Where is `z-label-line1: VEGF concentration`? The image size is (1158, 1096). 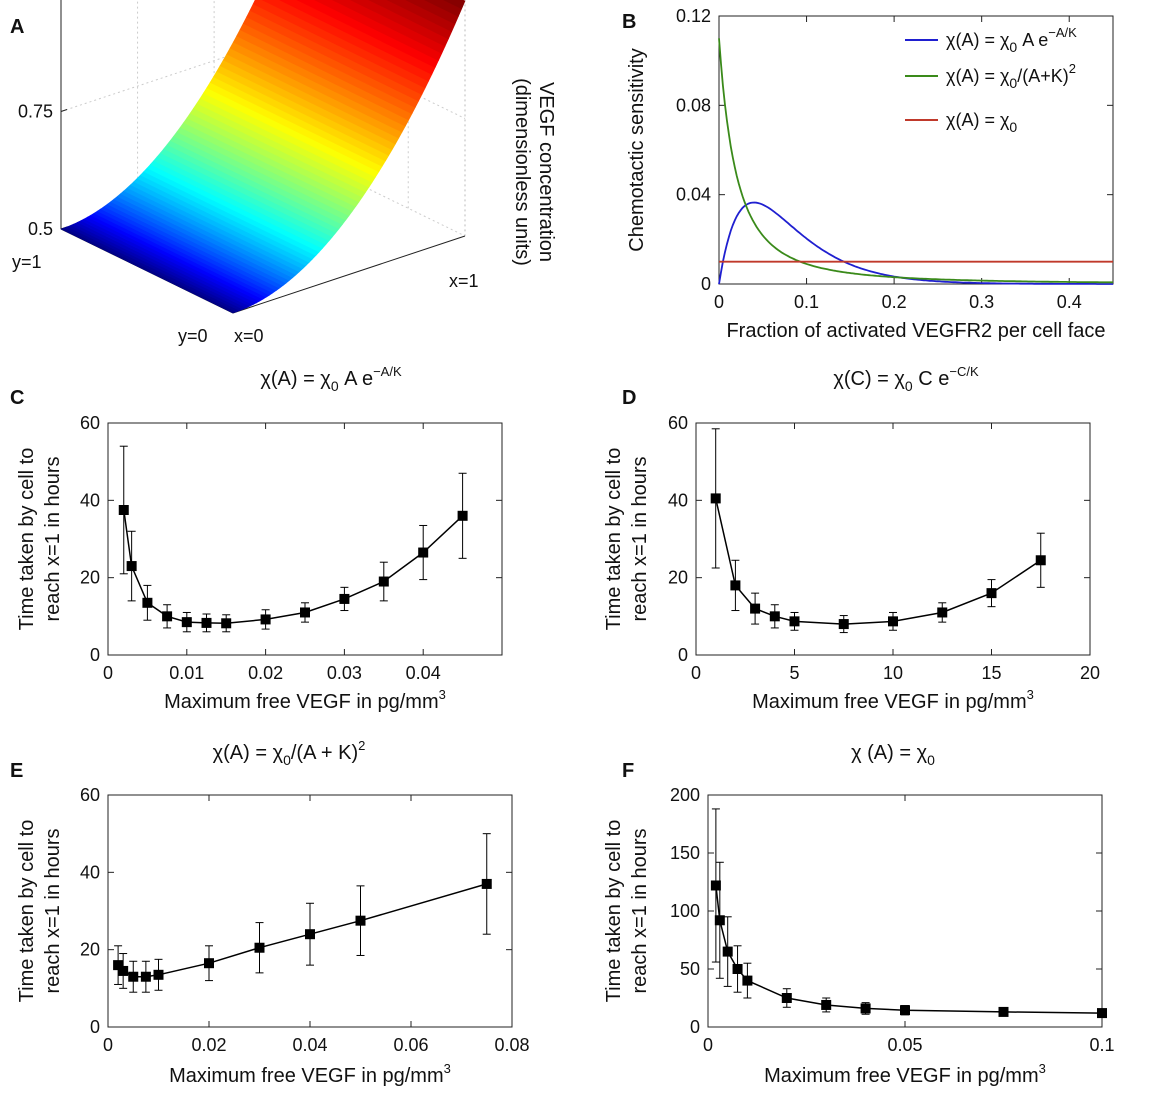 z-label-line1: VEGF concentration is located at coordinates (546, 172).